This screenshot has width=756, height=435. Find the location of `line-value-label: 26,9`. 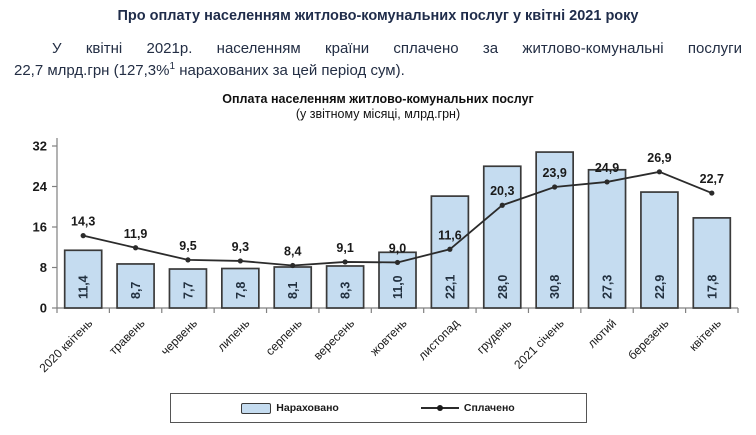

line-value-label: 26,9 is located at coordinates (659, 158).